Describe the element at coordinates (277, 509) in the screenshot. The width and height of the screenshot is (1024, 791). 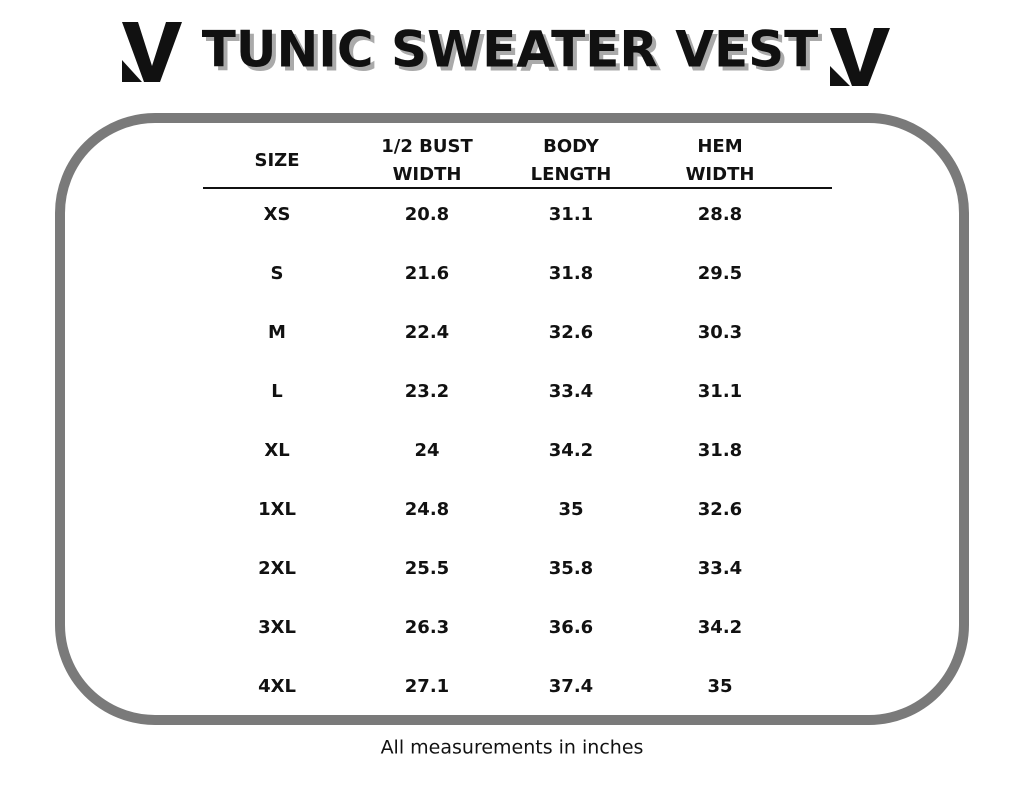
I see `table-cell: 1XL` at that location.